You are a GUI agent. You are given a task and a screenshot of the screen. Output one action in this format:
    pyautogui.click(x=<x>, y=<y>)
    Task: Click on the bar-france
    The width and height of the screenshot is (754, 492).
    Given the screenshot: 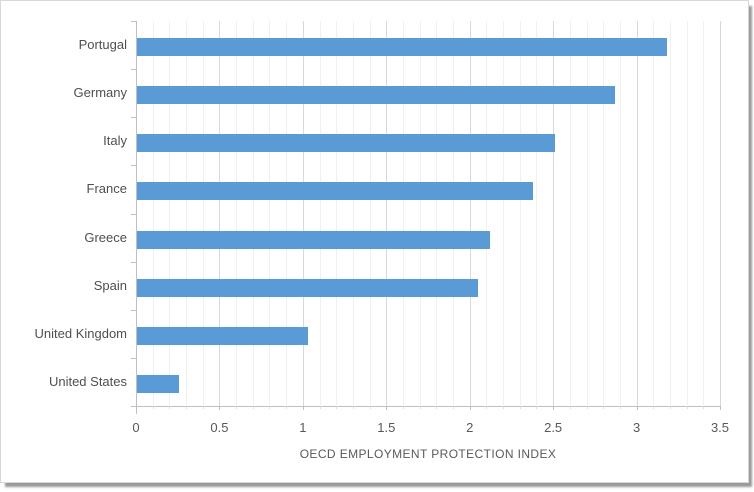 What is the action you would take?
    pyautogui.click(x=335, y=191)
    